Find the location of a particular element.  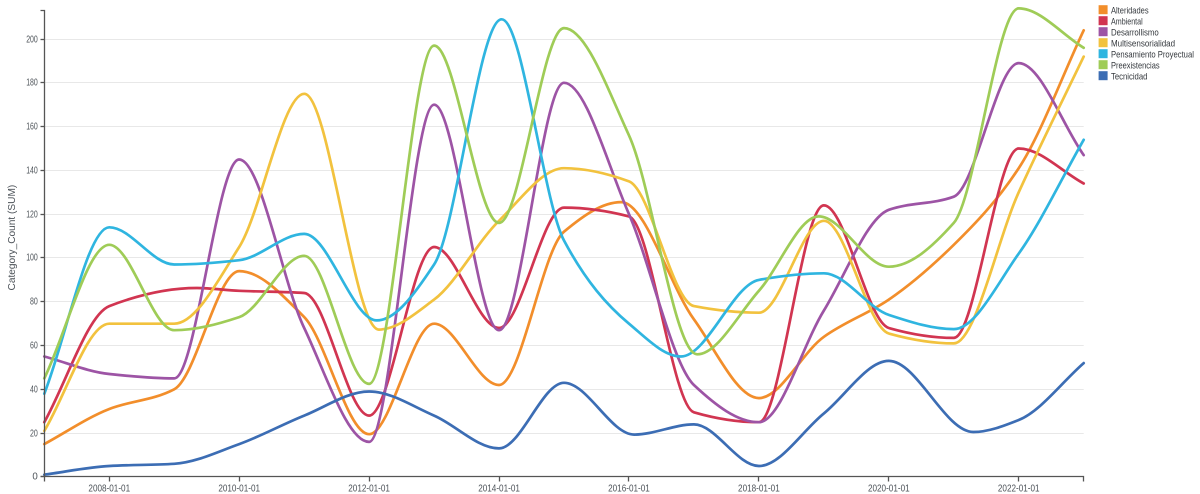

svg-text: 2018-01-01 is located at coordinates (759, 488).